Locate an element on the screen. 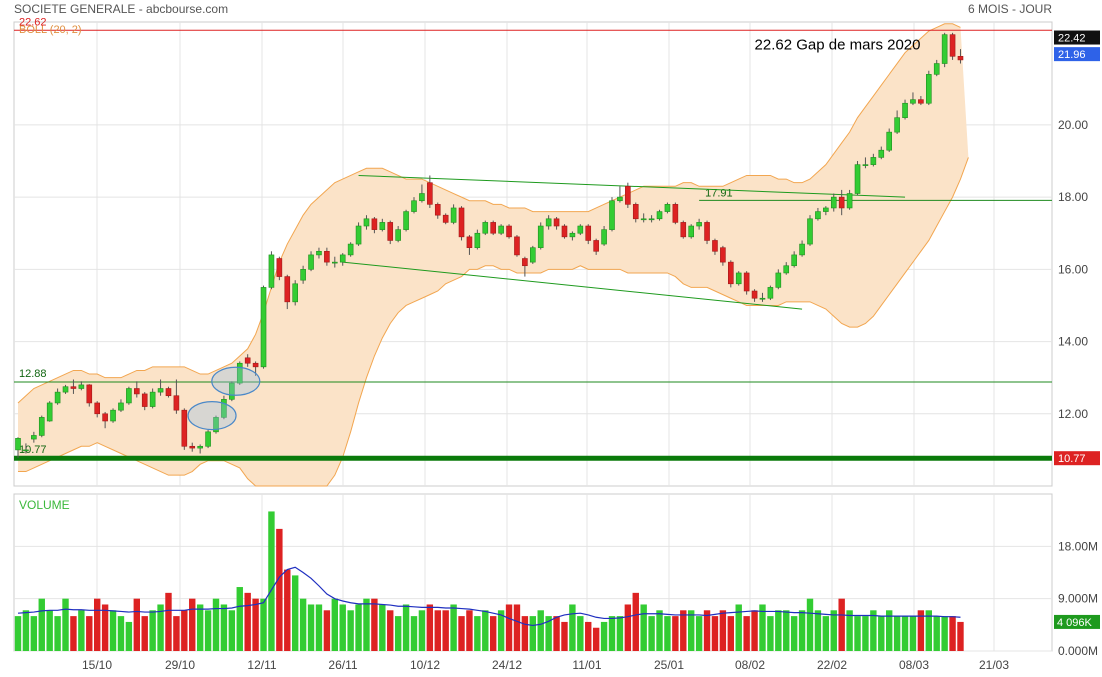 This screenshot has height=677, width=1102. x-tick-label: 15/10 is located at coordinates (97, 665).